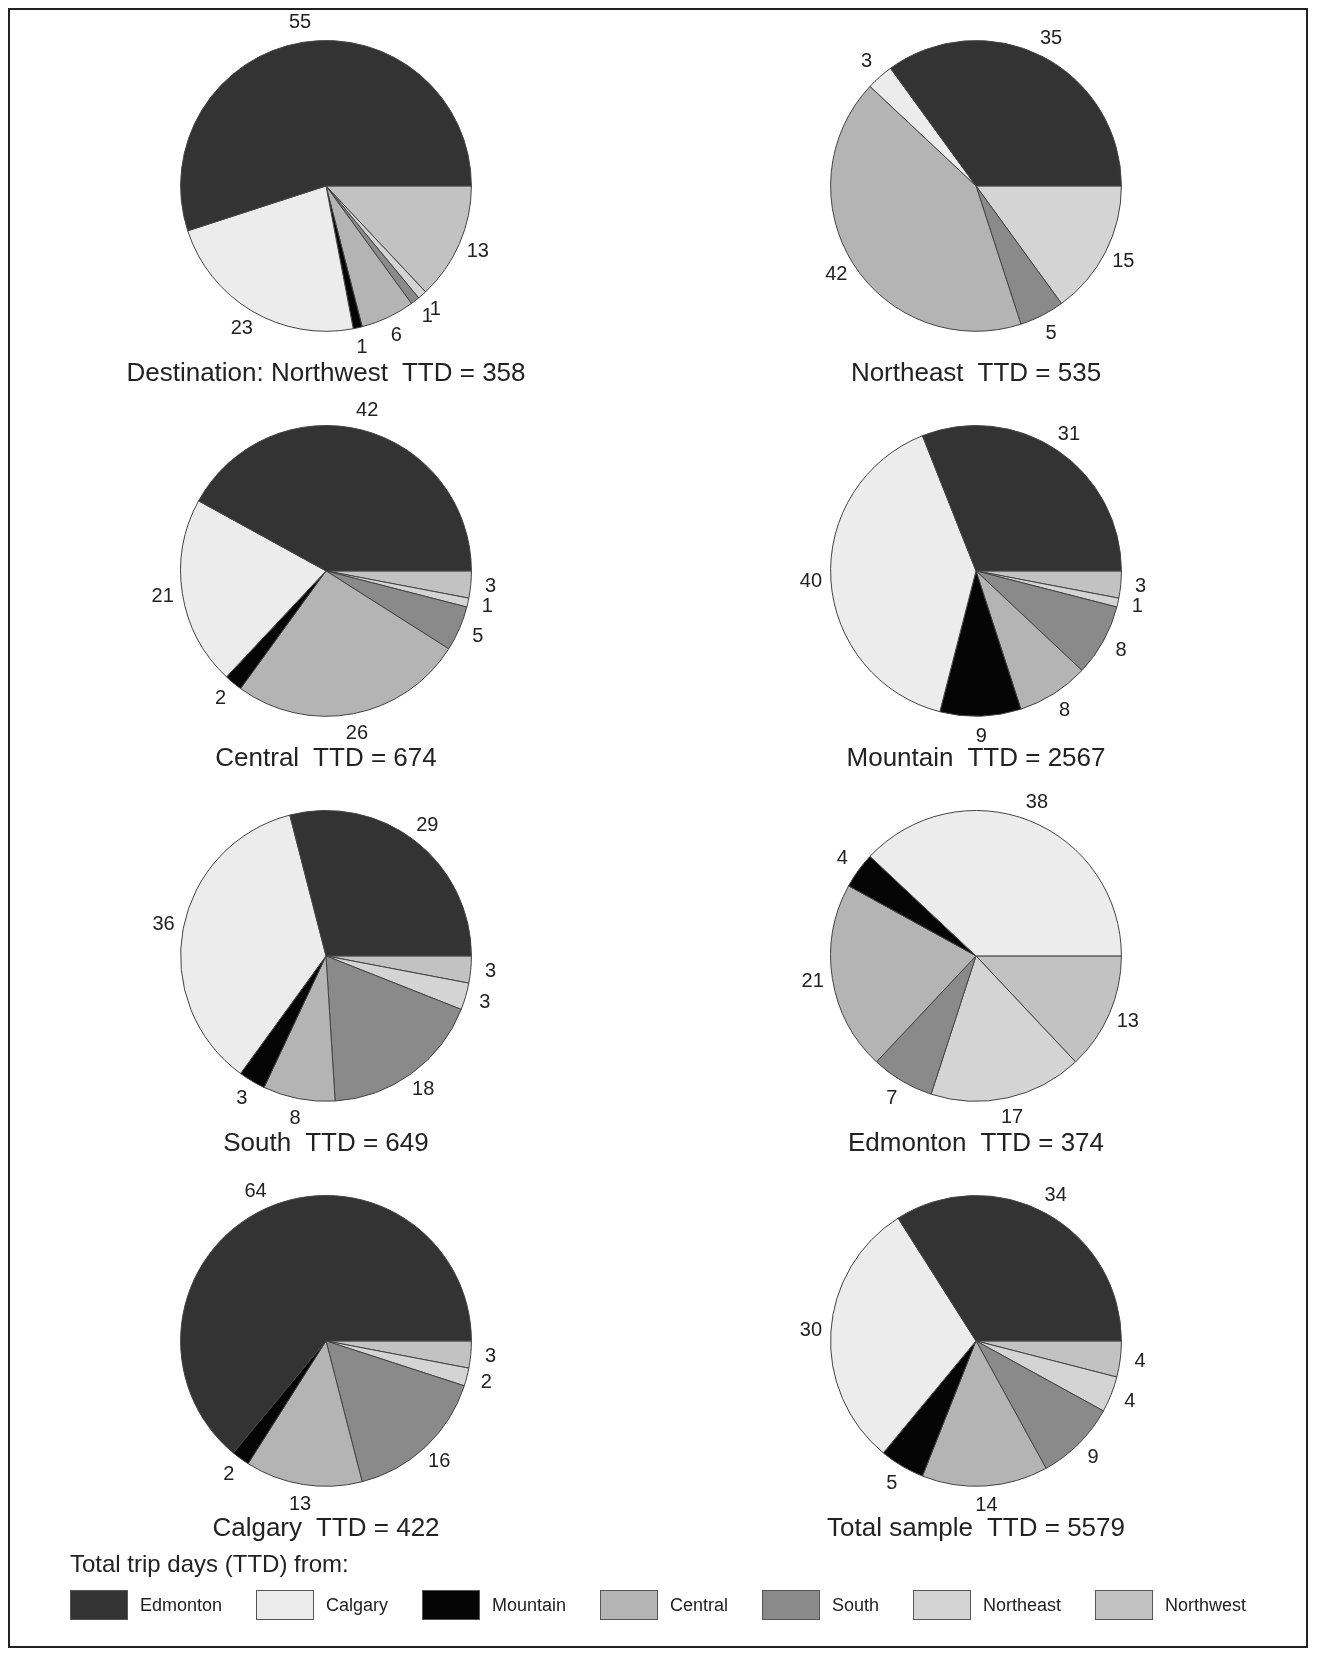 The width and height of the screenshot is (1329, 1654). Describe the element at coordinates (427, 823) in the screenshot. I see `data-label: 29` at that location.